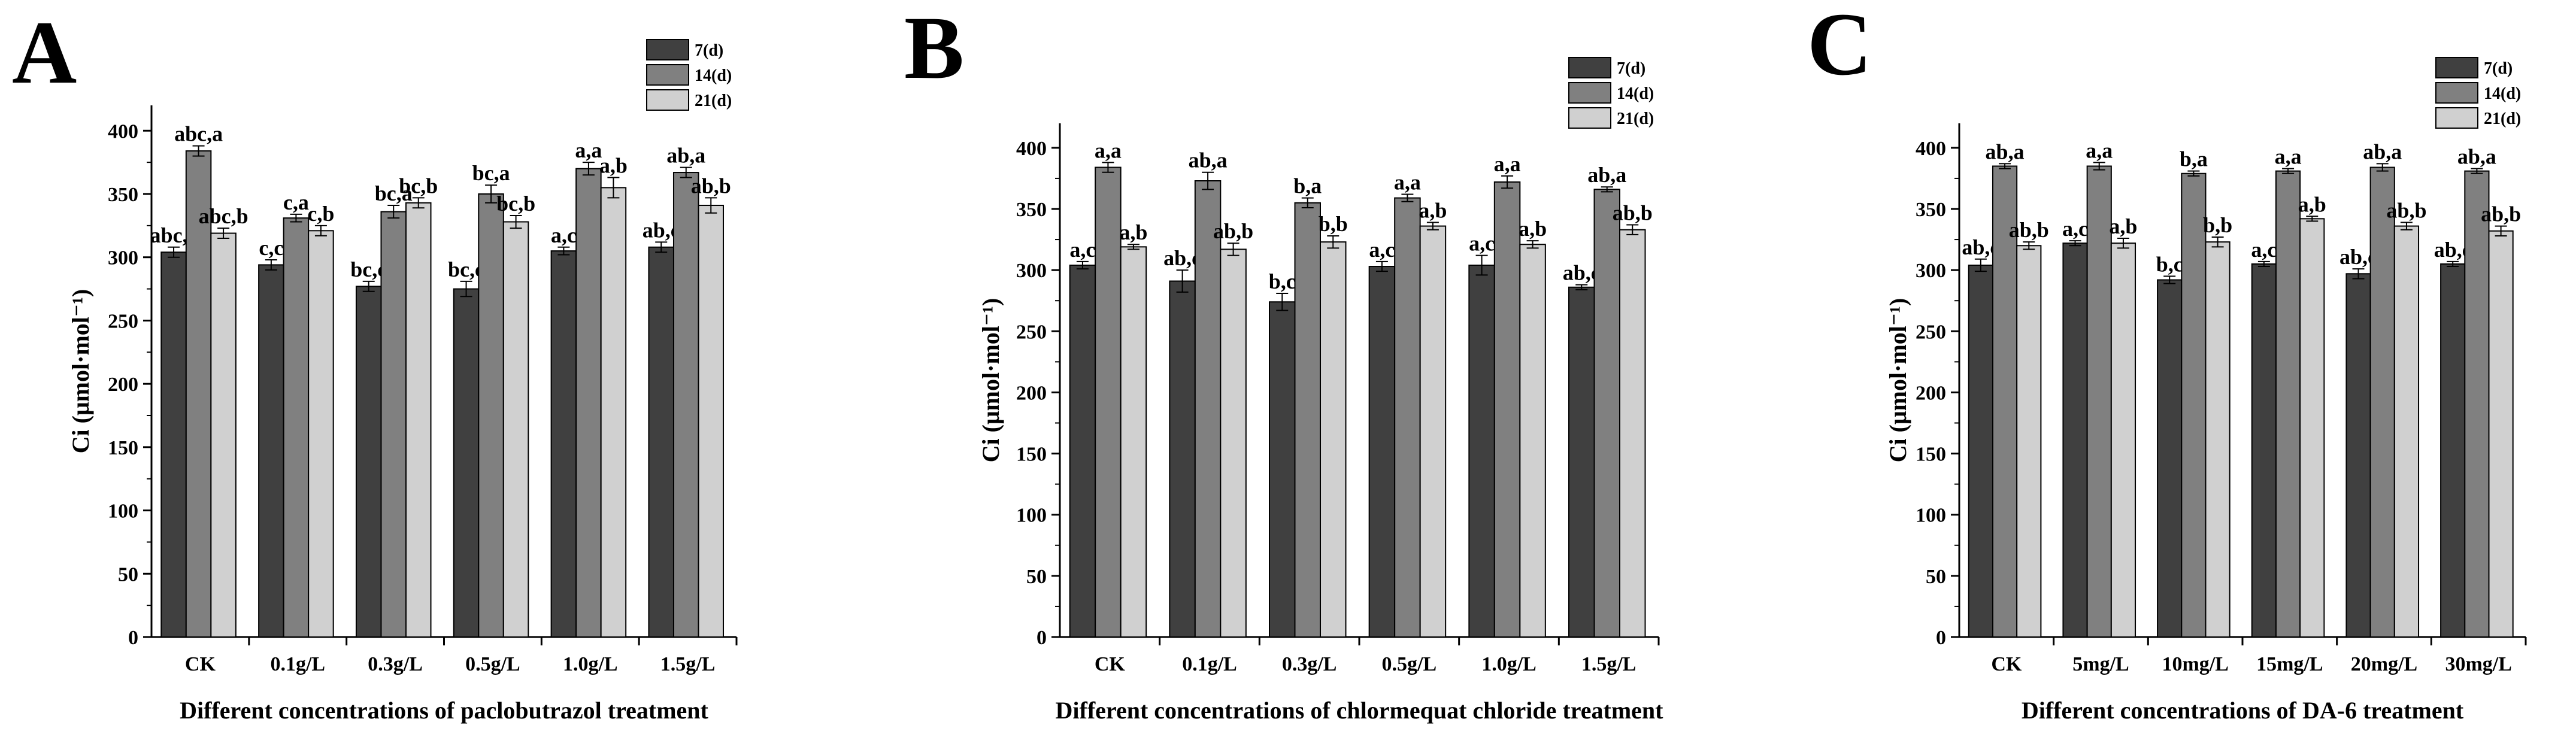 The width and height of the screenshot is (2576, 734). Describe the element at coordinates (1031, 149) in the screenshot. I see `y-tick-label: 400` at that location.